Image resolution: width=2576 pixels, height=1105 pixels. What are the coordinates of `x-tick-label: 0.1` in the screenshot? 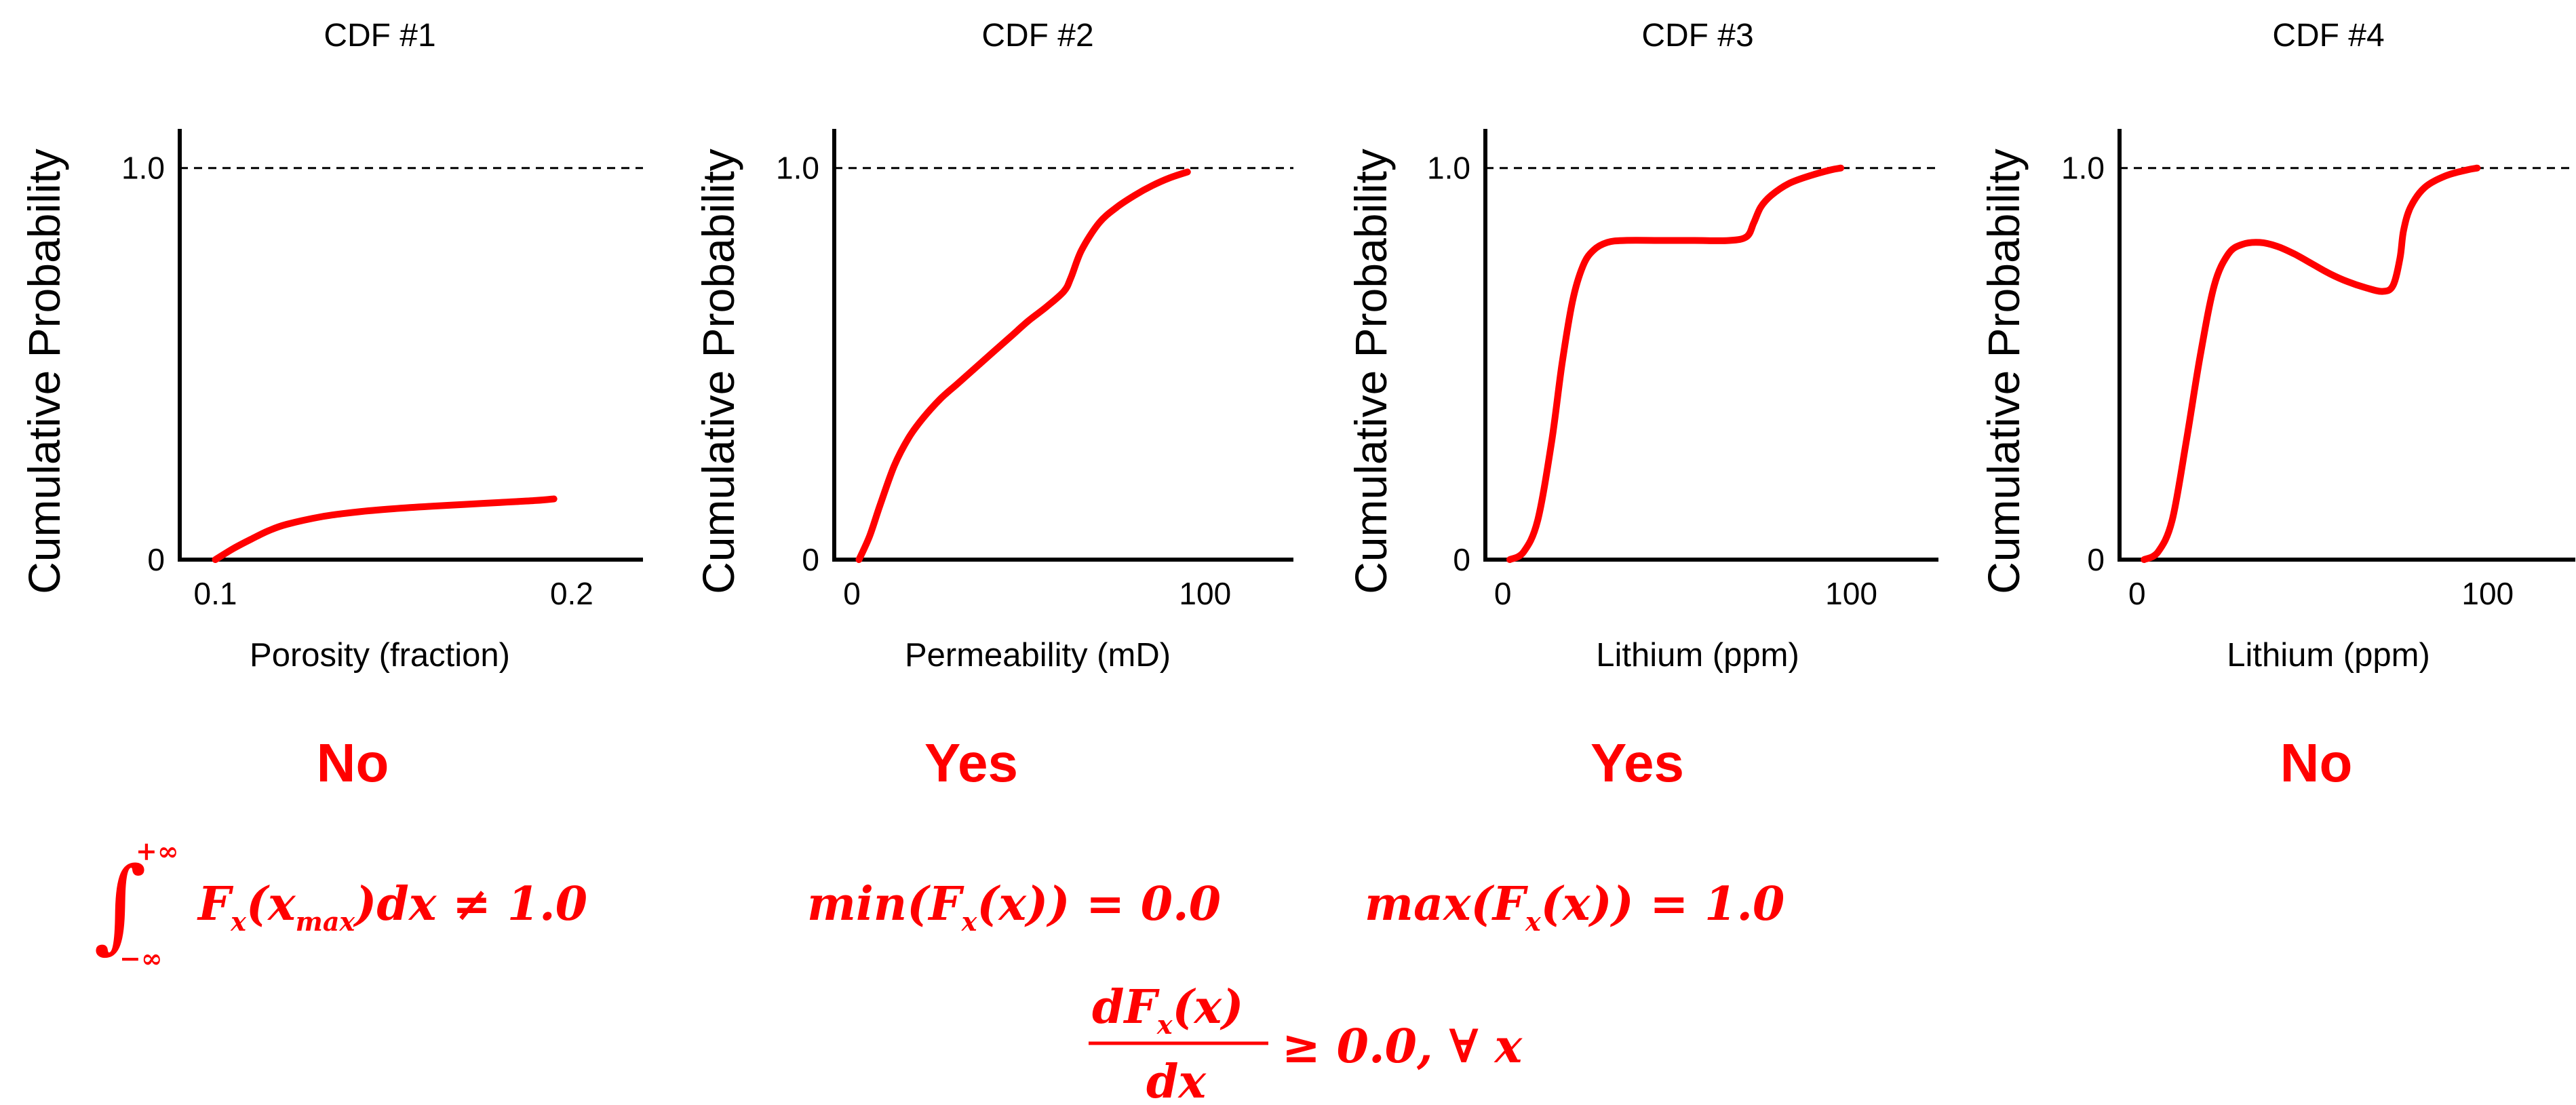 It's located at (215, 594).